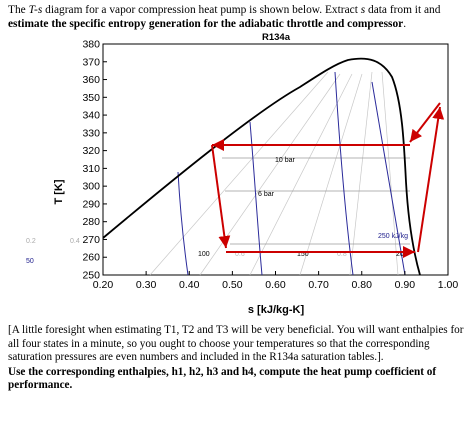  Describe the element at coordinates (91, 187) in the screenshot. I see `y-tick-label: 300` at that location.